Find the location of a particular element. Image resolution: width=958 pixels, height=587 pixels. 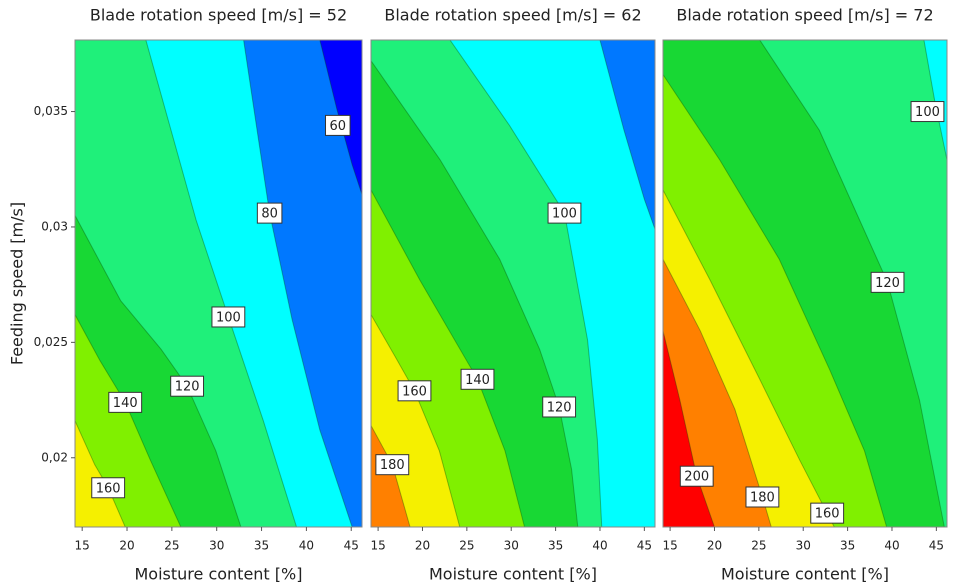

y-tick-label: 0,03 is located at coordinates (54, 226).